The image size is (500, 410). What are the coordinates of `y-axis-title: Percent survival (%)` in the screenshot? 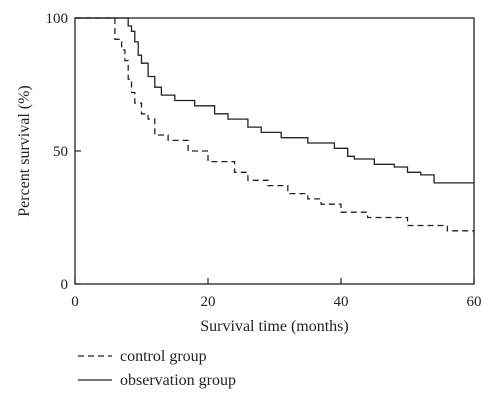 It's located at (24, 151).